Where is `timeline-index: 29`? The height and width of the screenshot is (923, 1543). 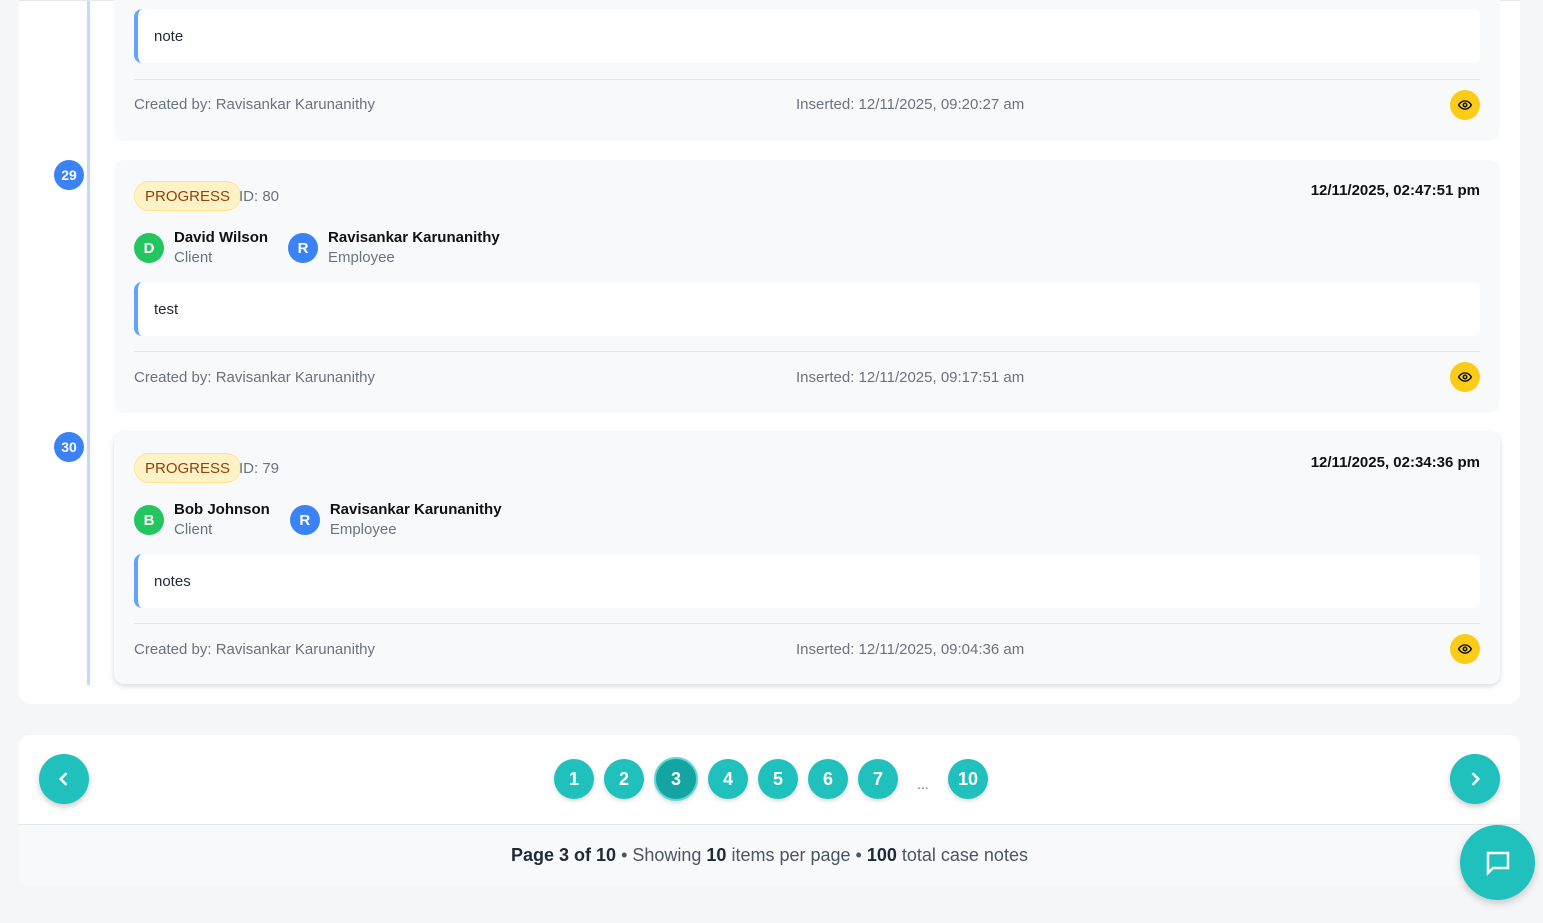 timeline-index: 29 is located at coordinates (69, 175).